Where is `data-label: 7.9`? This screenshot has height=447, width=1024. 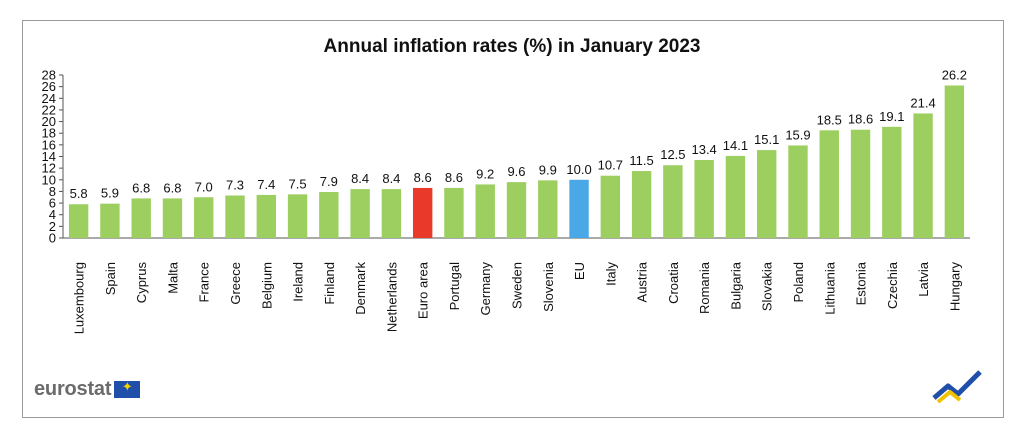
data-label: 7.9 is located at coordinates (329, 181).